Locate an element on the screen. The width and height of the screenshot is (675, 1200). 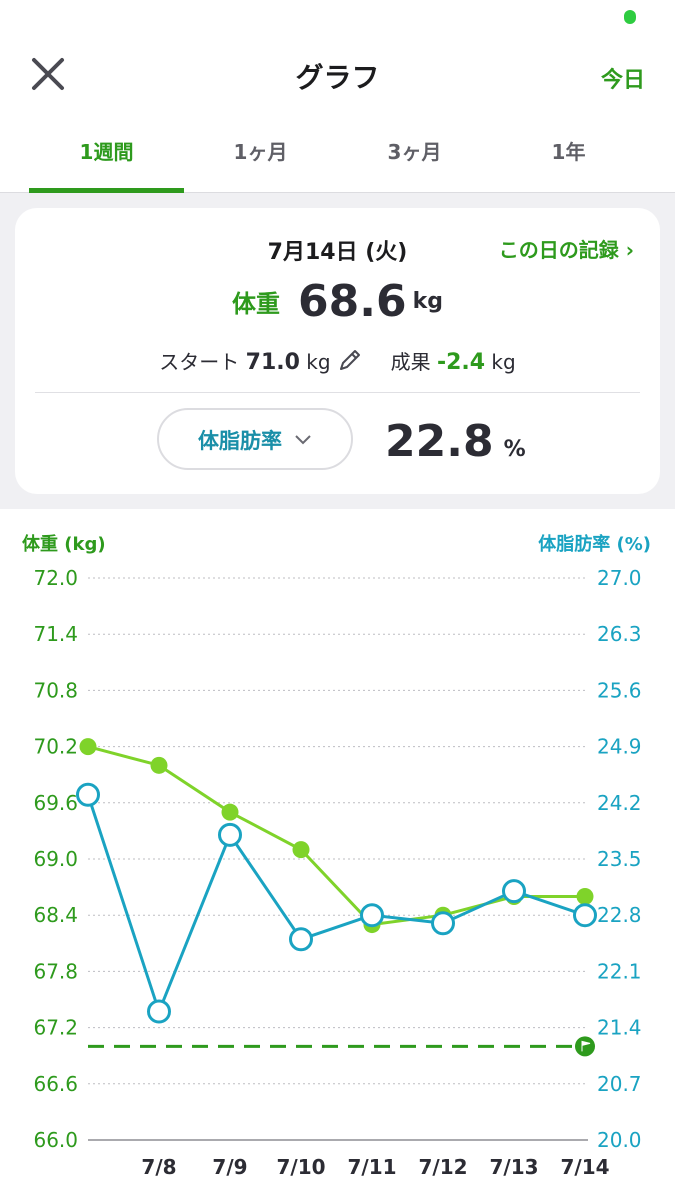
right-tick-label: 23.5 is located at coordinates (619, 859).